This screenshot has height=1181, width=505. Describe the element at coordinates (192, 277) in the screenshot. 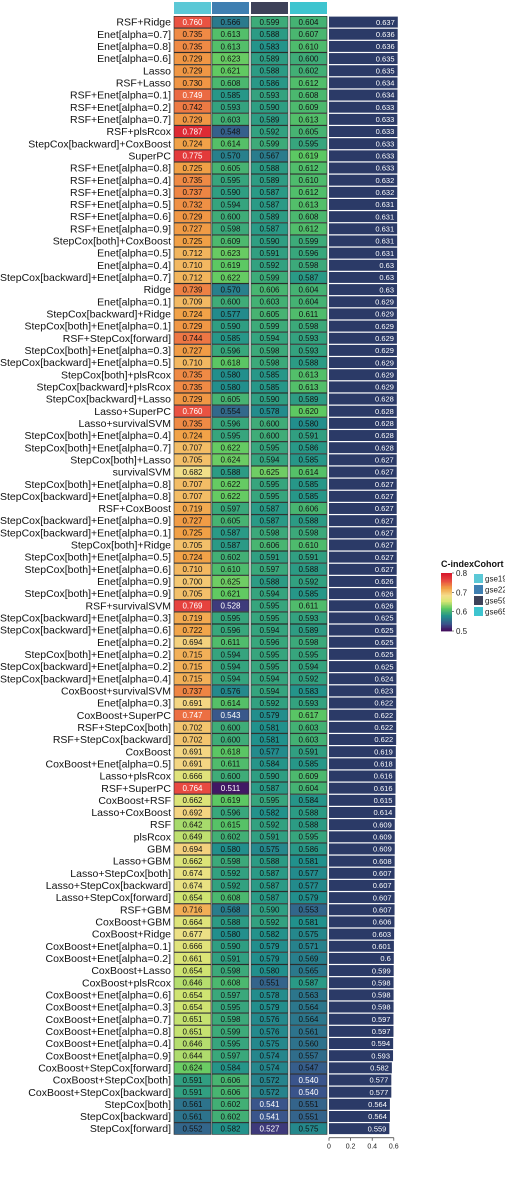

I see `cell-value-label: 0.712` at that location.